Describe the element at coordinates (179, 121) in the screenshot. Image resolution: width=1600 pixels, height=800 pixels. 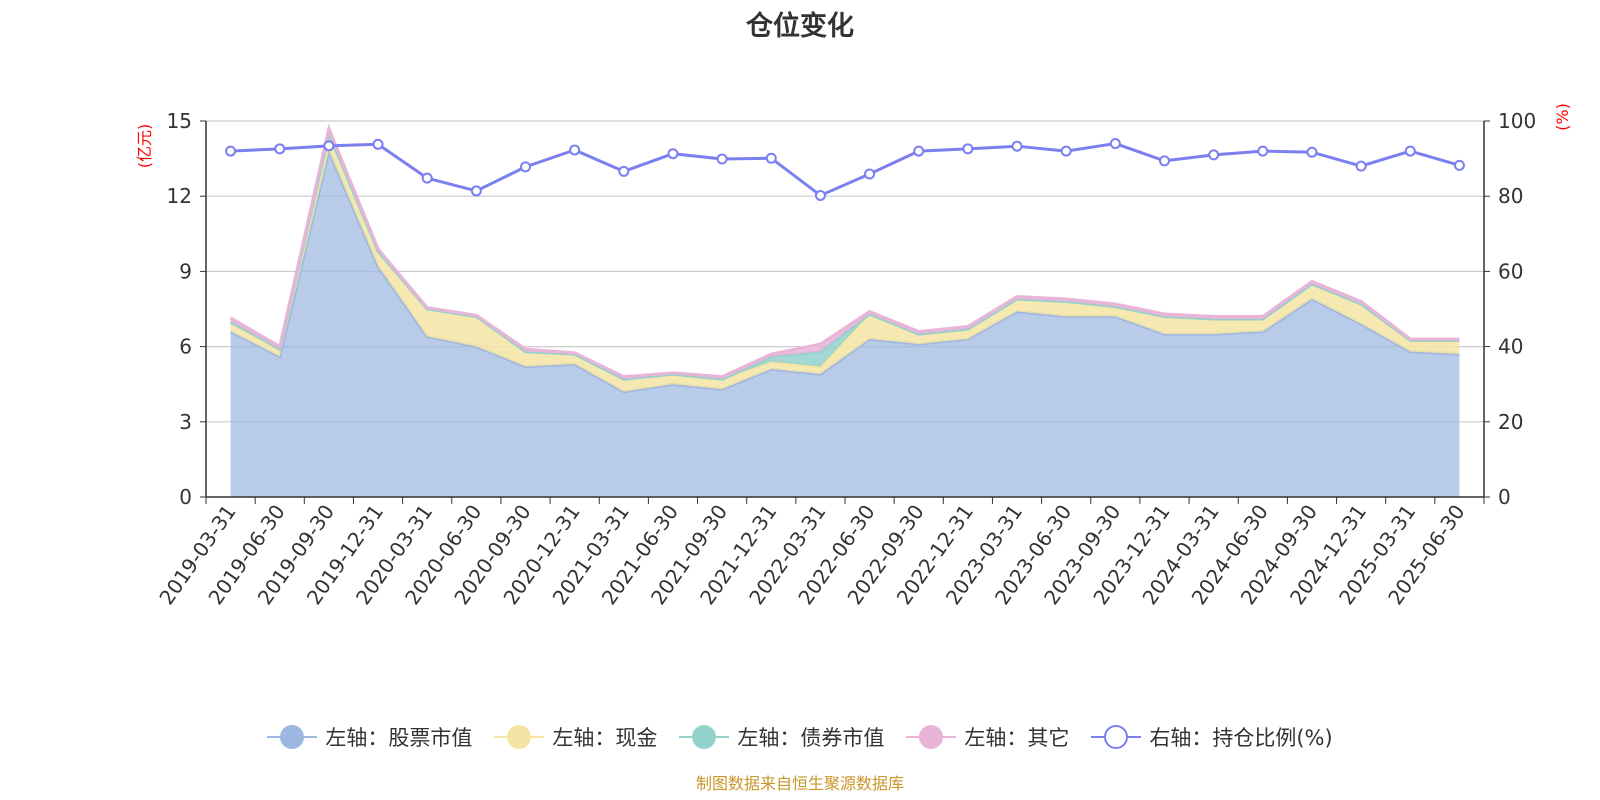
I see `left-tick-label: 15` at that location.